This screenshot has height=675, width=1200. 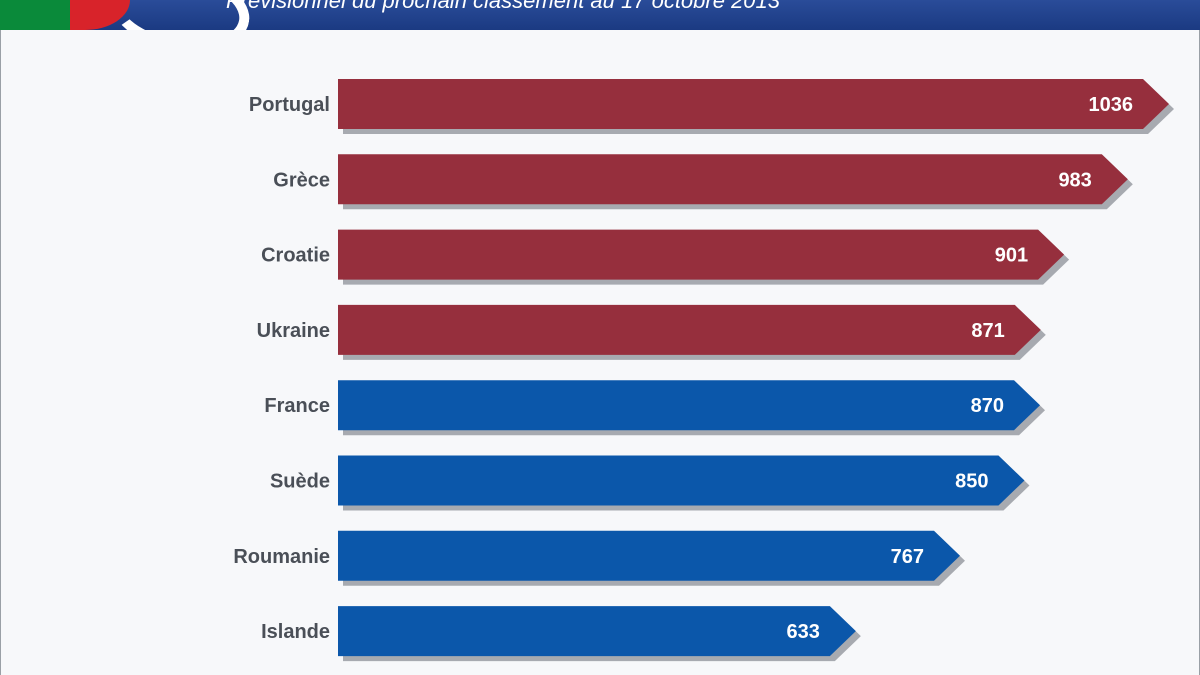 I want to click on bar-suède, so click(x=681, y=480).